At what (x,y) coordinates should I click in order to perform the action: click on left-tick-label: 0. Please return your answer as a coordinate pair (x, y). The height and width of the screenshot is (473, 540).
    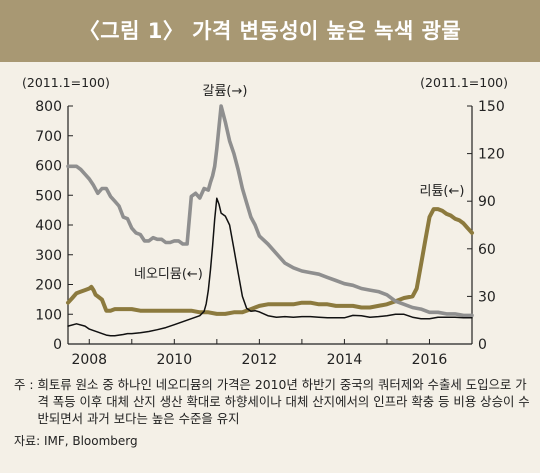
    Looking at the image, I should click on (57, 345).